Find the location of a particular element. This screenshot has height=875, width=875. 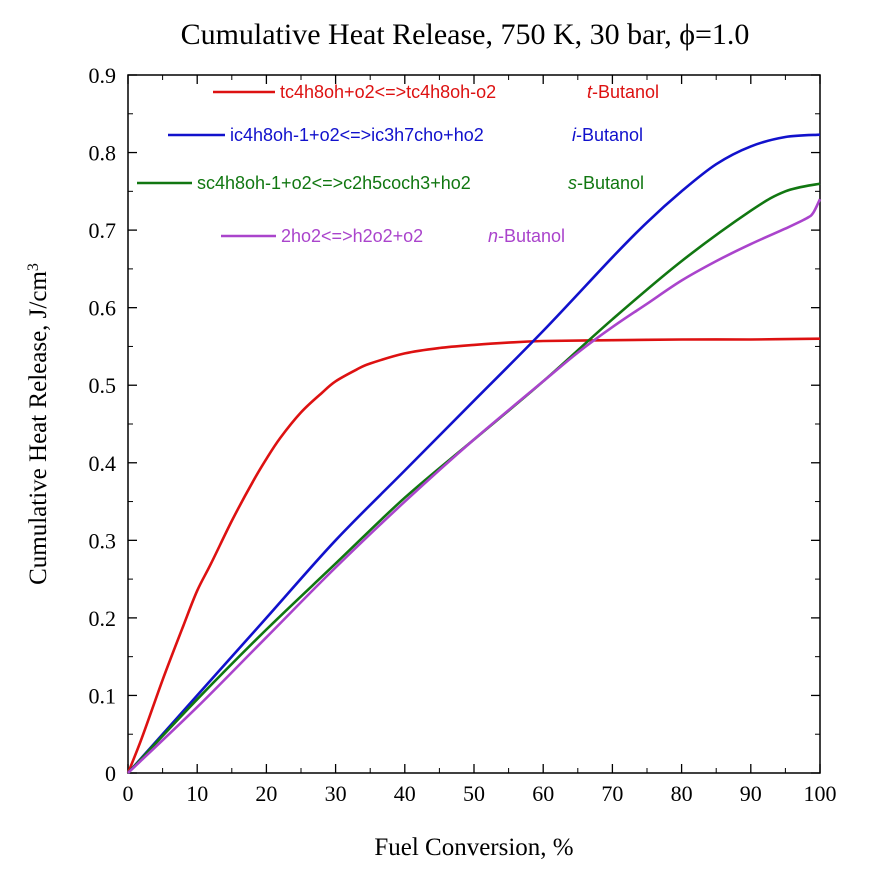

y-tick-label: 0 is located at coordinates (110, 773).